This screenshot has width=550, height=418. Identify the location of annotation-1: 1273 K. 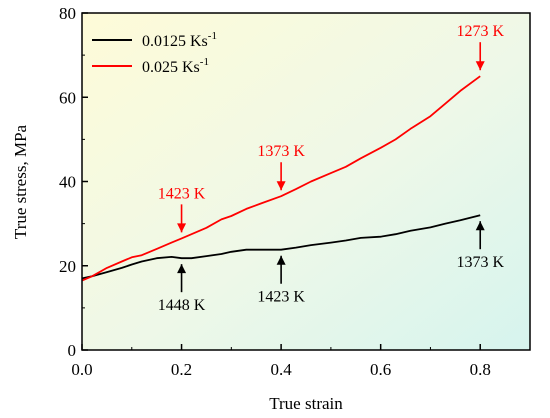
(480, 47).